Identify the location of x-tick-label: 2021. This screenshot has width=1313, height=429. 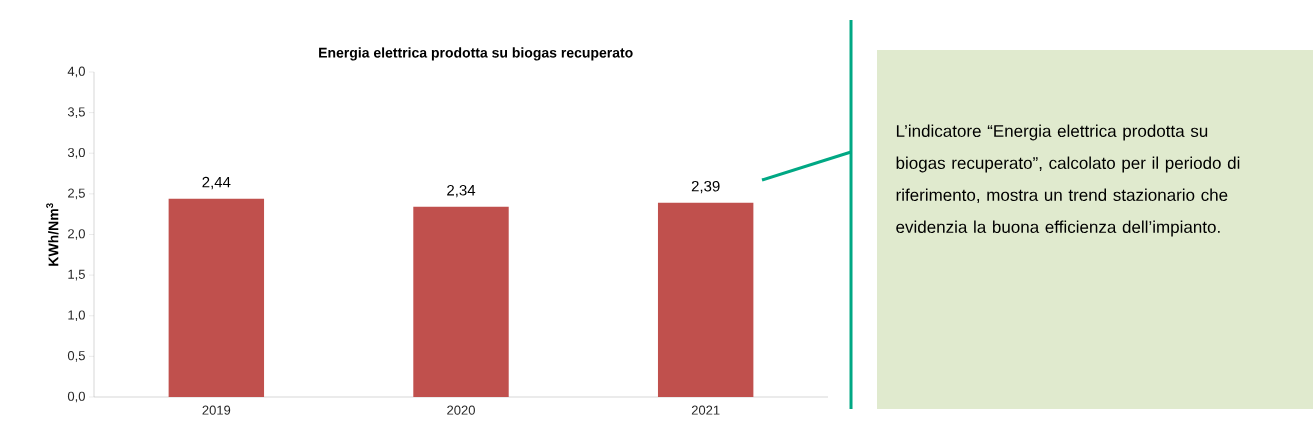
(705, 410).